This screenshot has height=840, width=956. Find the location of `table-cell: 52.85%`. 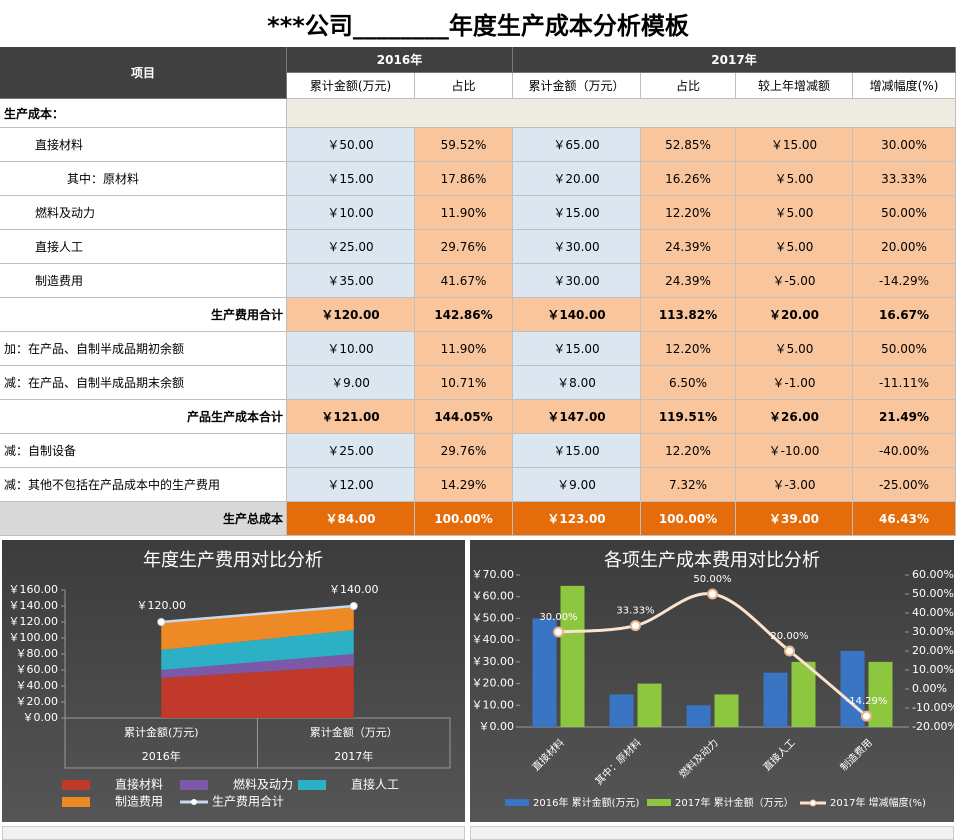

table-cell: 52.85% is located at coordinates (688, 145).